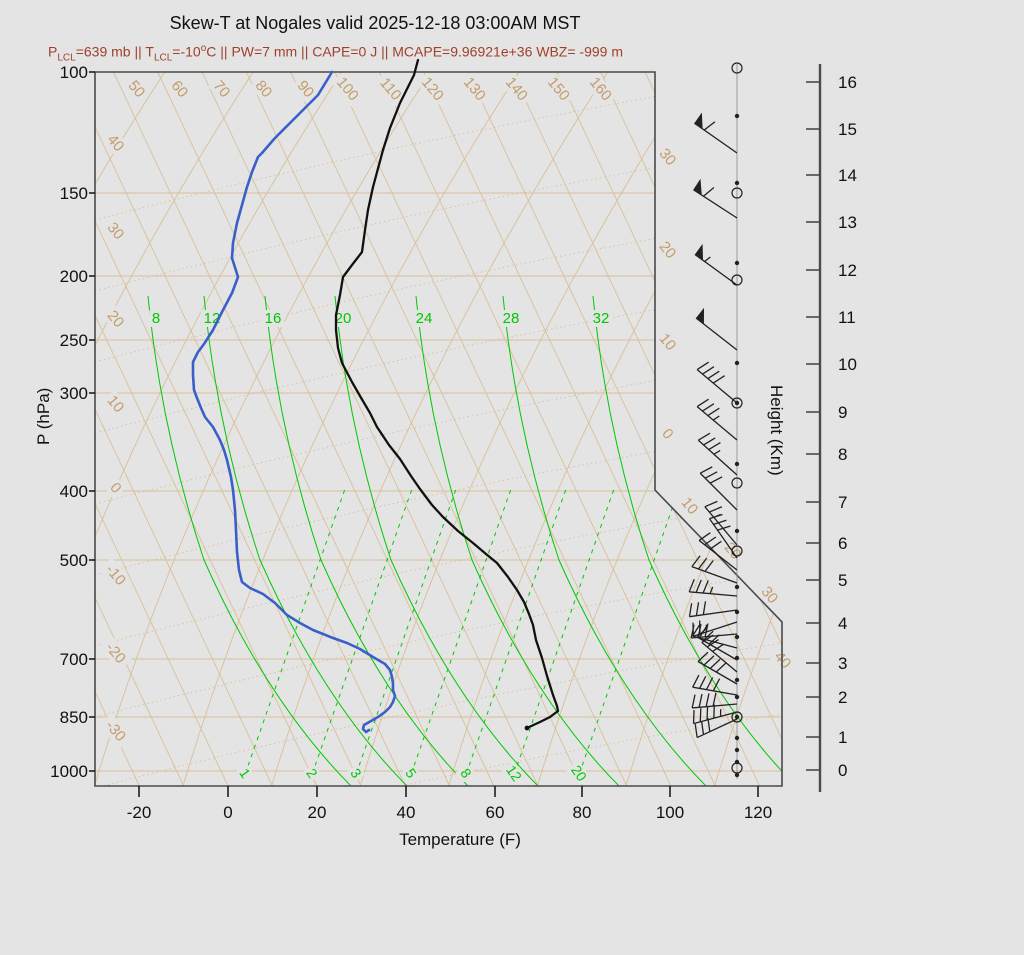 This screenshot has height=955, width=1024. What do you see at coordinates (627, 638) in the screenshot?
I see `mixing-ratio-line` at bounding box center [627, 638].